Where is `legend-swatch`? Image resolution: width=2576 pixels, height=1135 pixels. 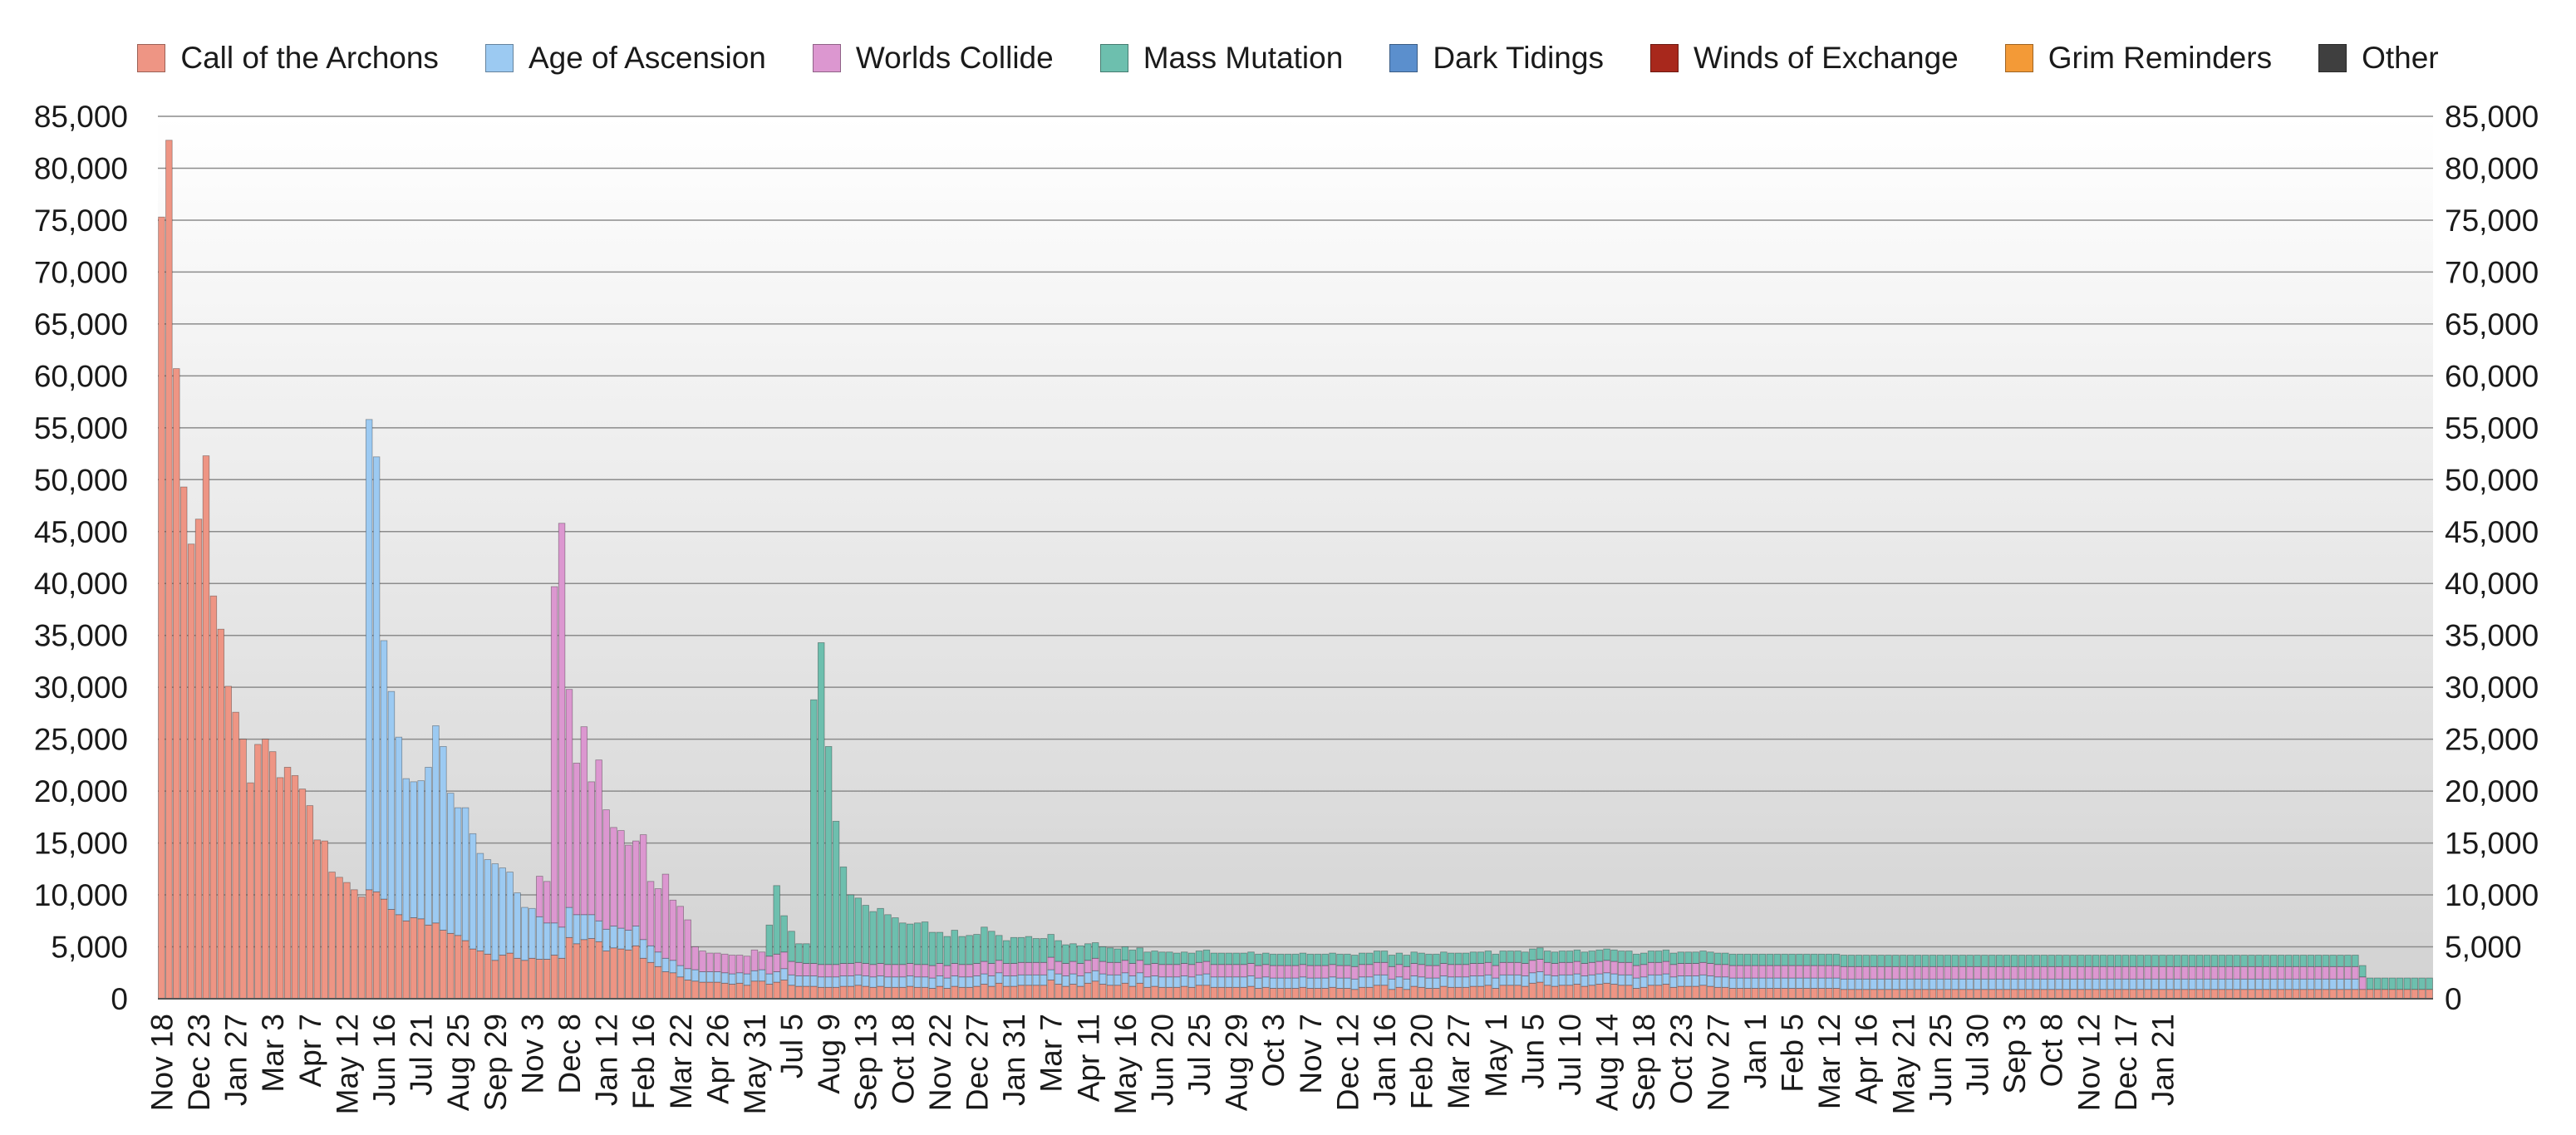 legend-swatch is located at coordinates (1664, 58).